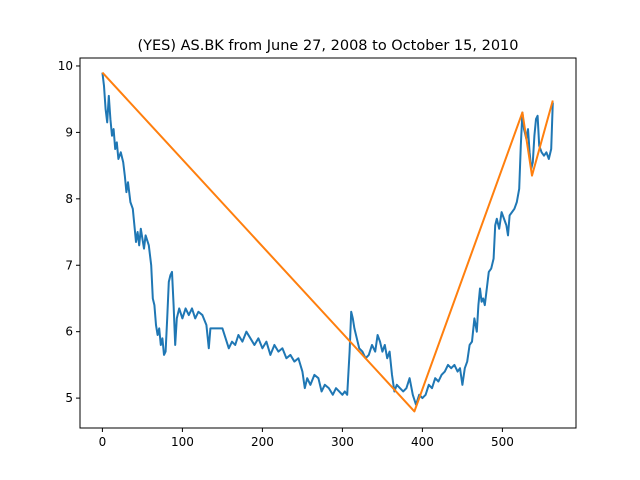 Image resolution: width=640 pixels, height=480 pixels. Describe the element at coordinates (103, 442) in the screenshot. I see `x-tick-label: 0` at that location.